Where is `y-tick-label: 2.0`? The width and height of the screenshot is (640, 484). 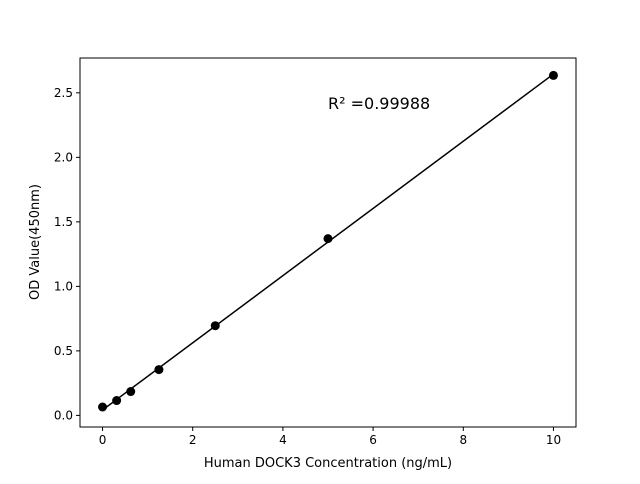 y-tick-label: 2.0 is located at coordinates (63, 157).